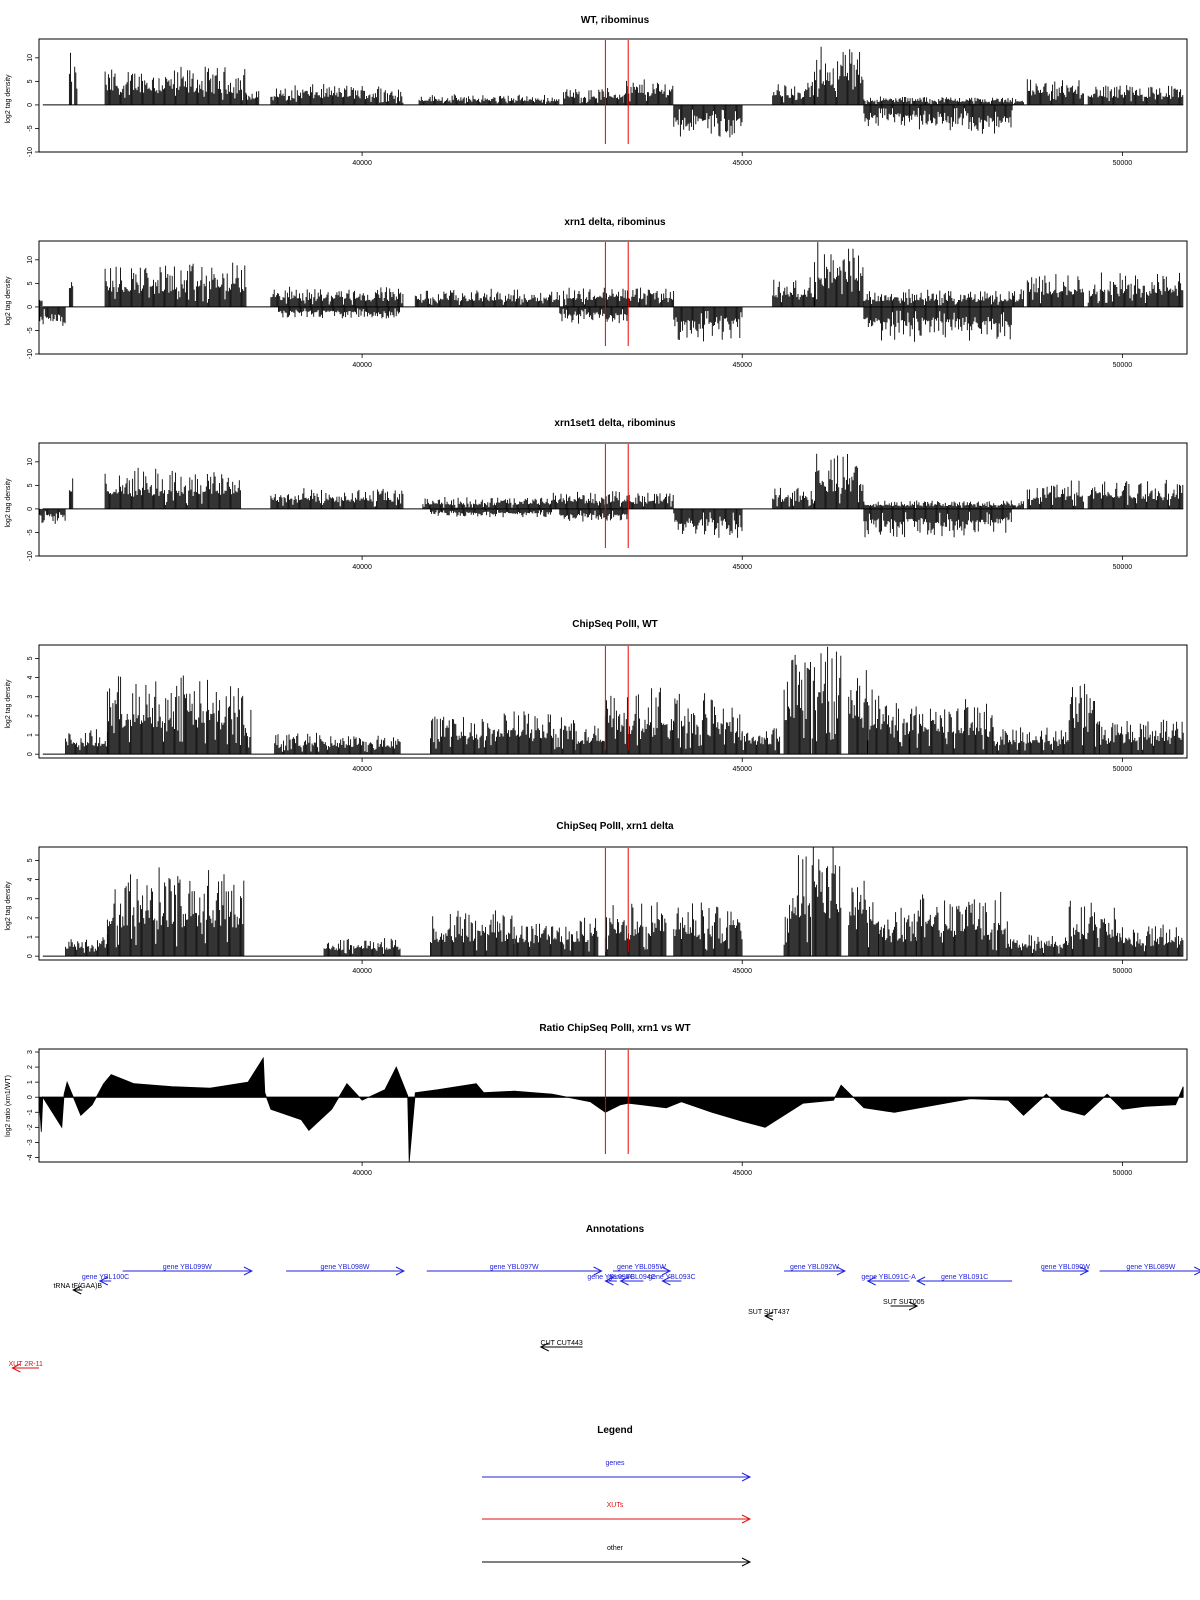 This screenshot has height=1600, width=1200. What do you see at coordinates (514, 1267) in the screenshot?
I see `feature-label: gene YBL097W` at bounding box center [514, 1267].